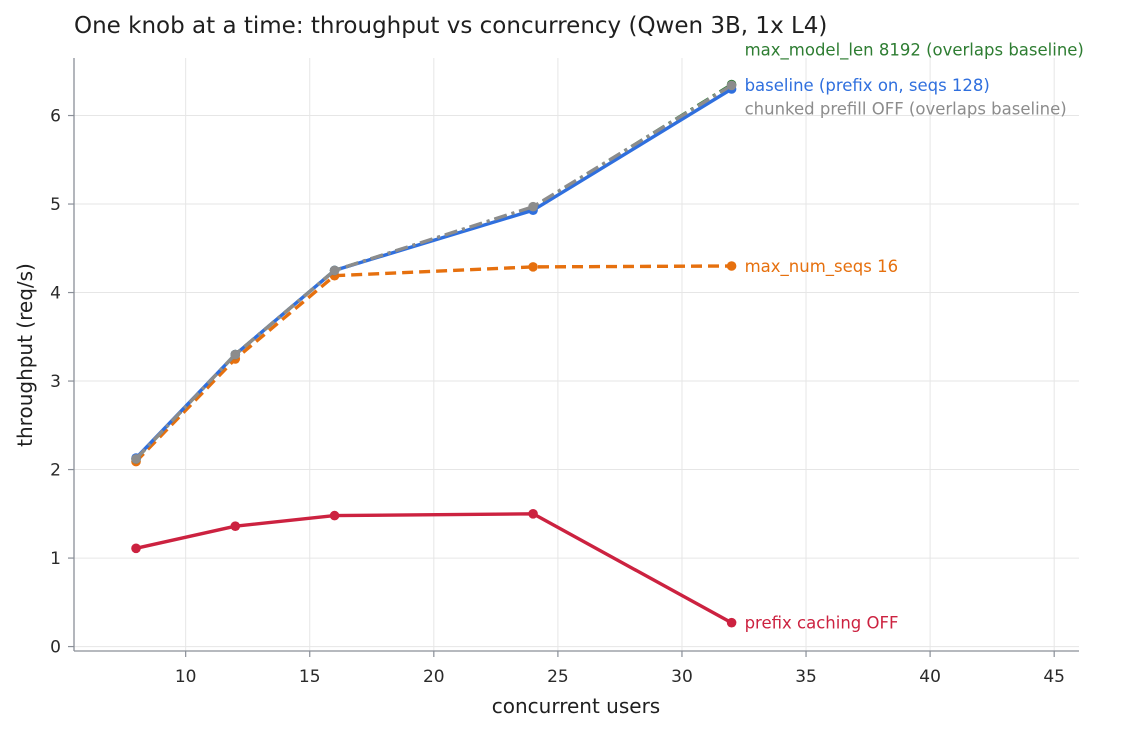 The image size is (1147, 734). What do you see at coordinates (620, 669) in the screenshot?
I see `x-axis-ticks: 10 15 20 25 30 35 40 45` at bounding box center [620, 669].